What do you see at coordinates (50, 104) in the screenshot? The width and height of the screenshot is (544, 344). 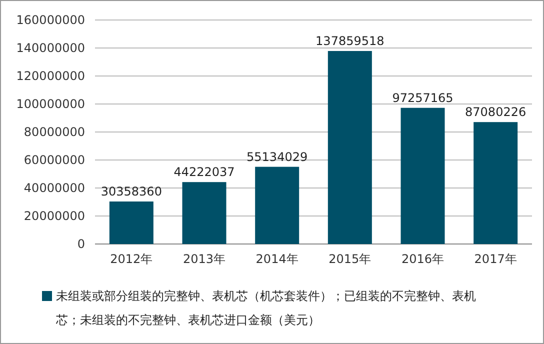 I see `y-tick-label: 100000000` at bounding box center [50, 104].